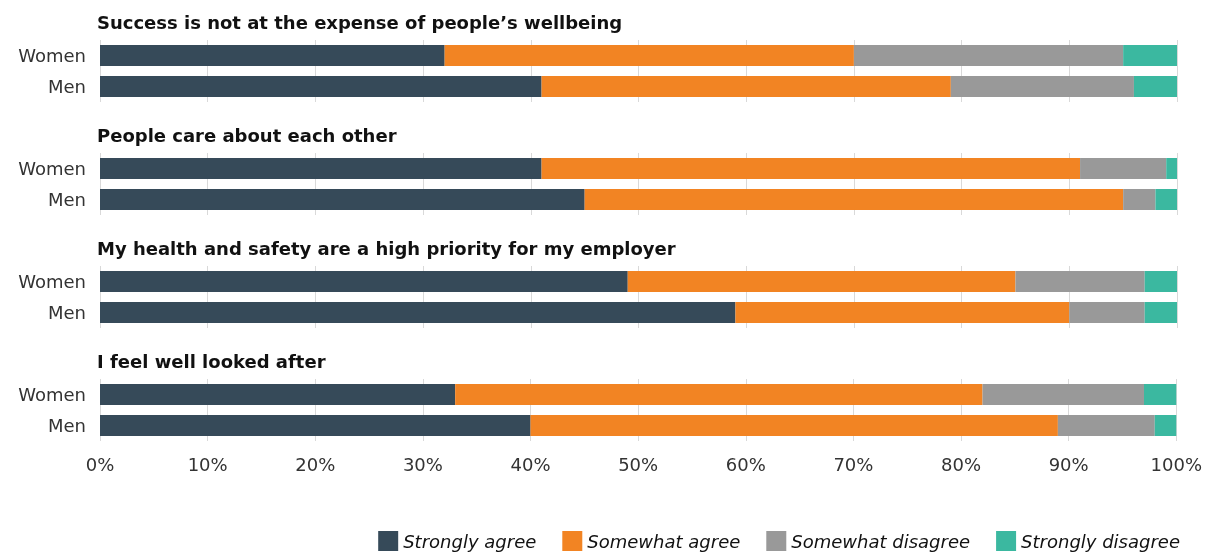 The image size is (1205, 558). I want to click on chart-title: I feel well looked after, so click(211, 361).